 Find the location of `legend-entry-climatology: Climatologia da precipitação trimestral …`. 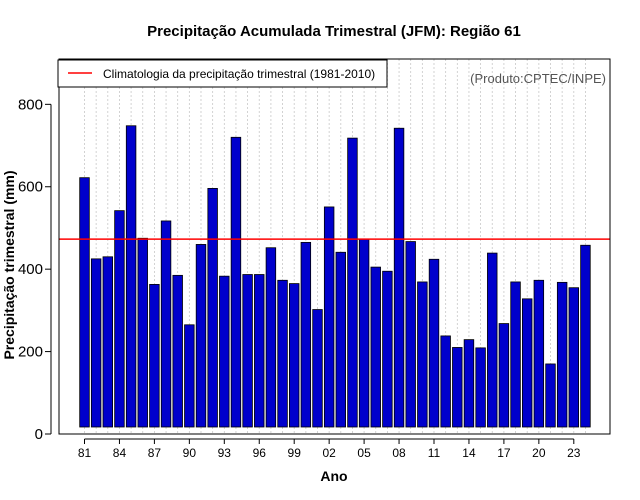

legend-entry-climatology: Climatologia da precipitação trimestral … is located at coordinates (239, 74).